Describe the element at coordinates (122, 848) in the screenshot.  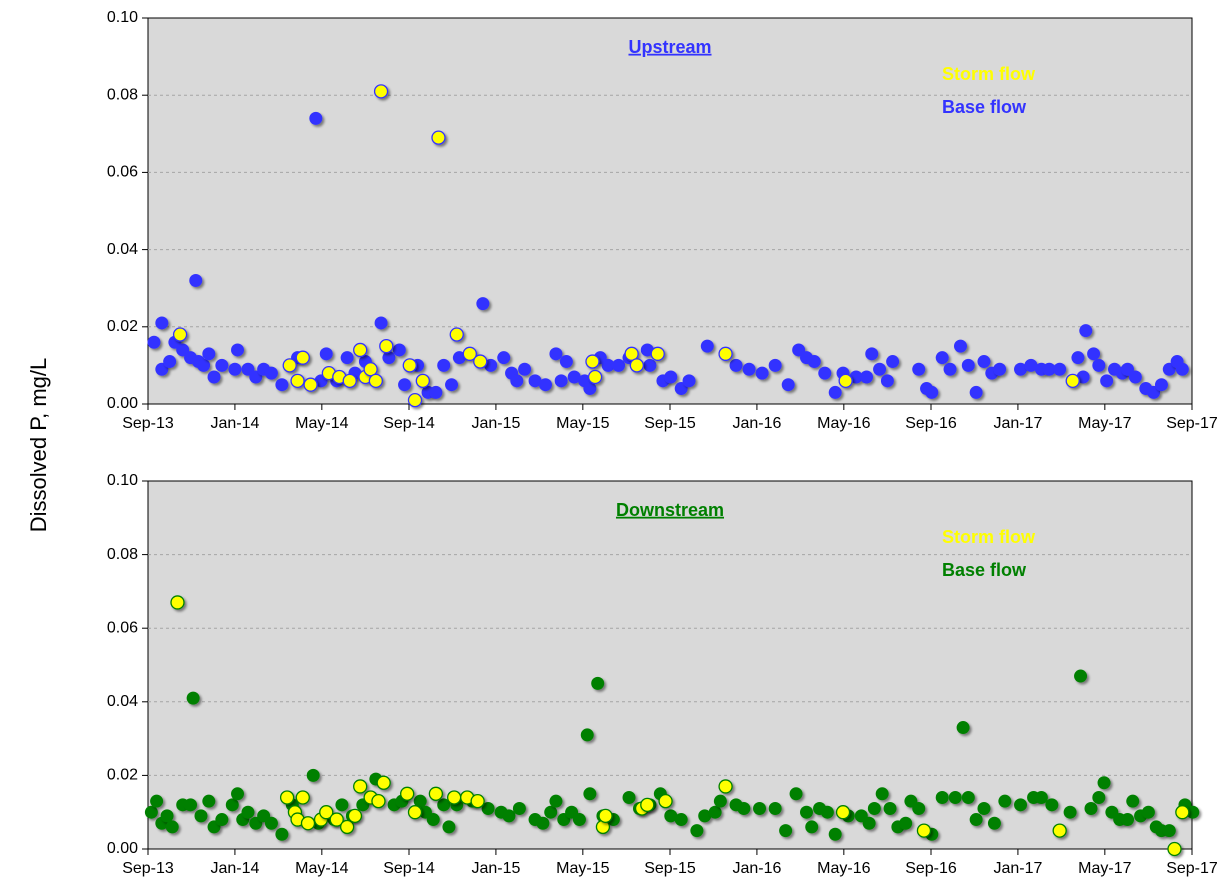
I see `y-tick-label: 0.00` at that location.